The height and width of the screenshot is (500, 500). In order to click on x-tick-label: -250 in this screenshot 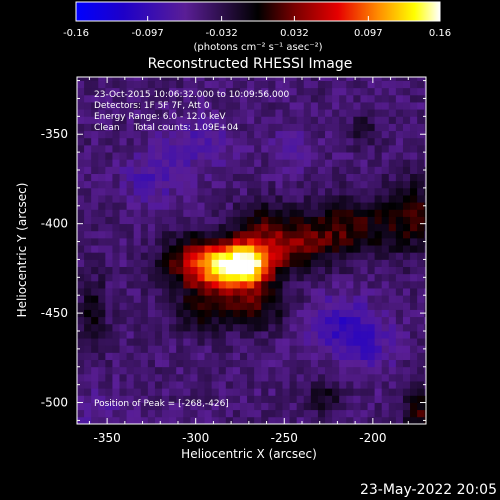, I will do `click(284, 438)`.